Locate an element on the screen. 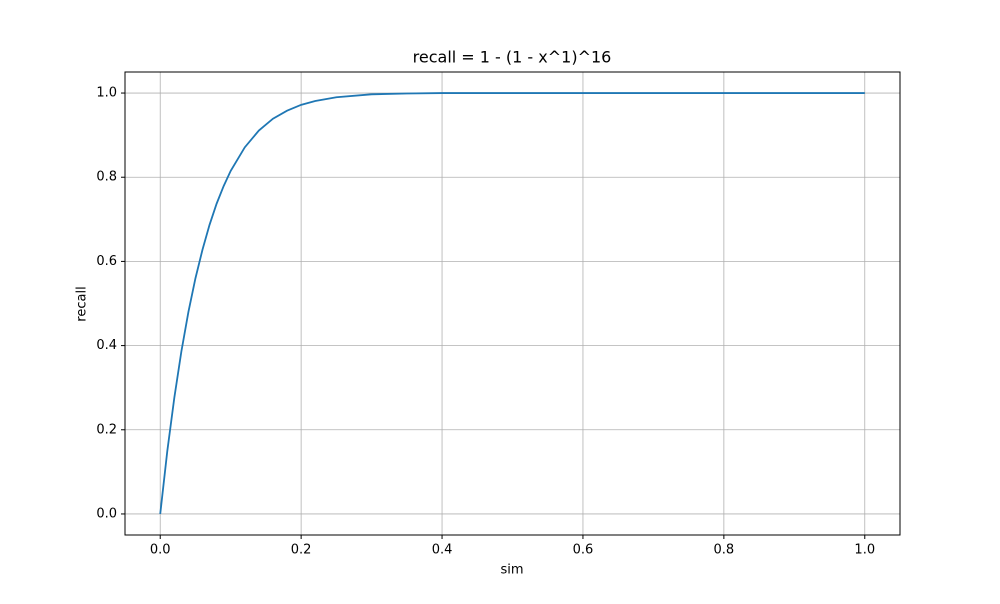 This screenshot has height=604, width=1000. x-tick-label: 0.6 is located at coordinates (583, 550).